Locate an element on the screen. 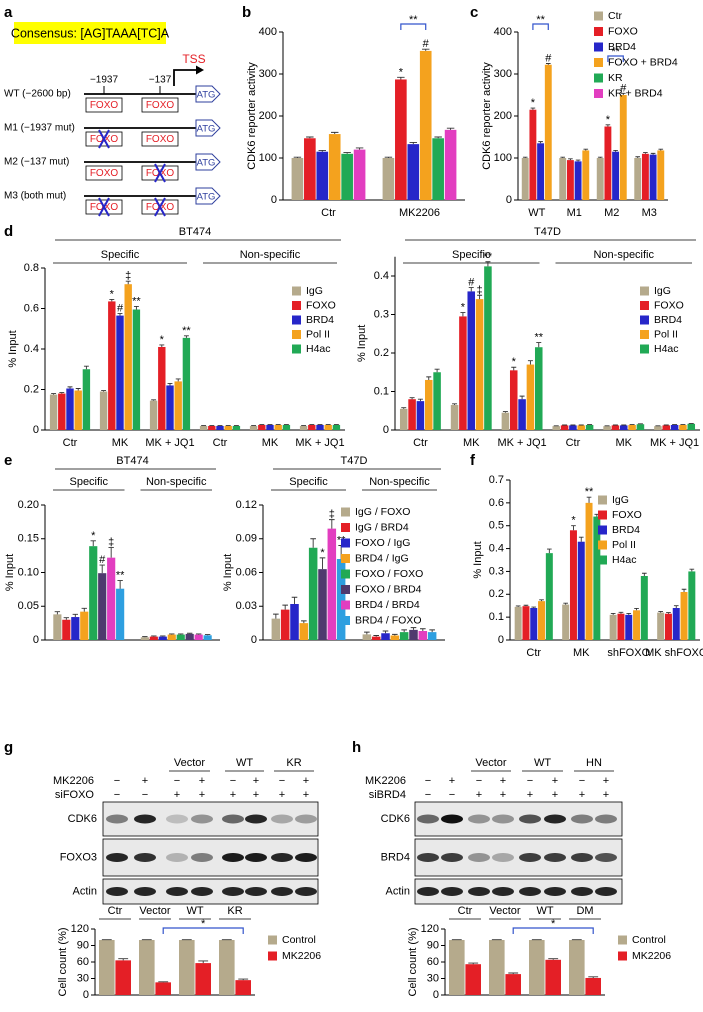 This screenshot has height=1012, width=703. x-tick-label: MK2206 is located at coordinates (419, 213).